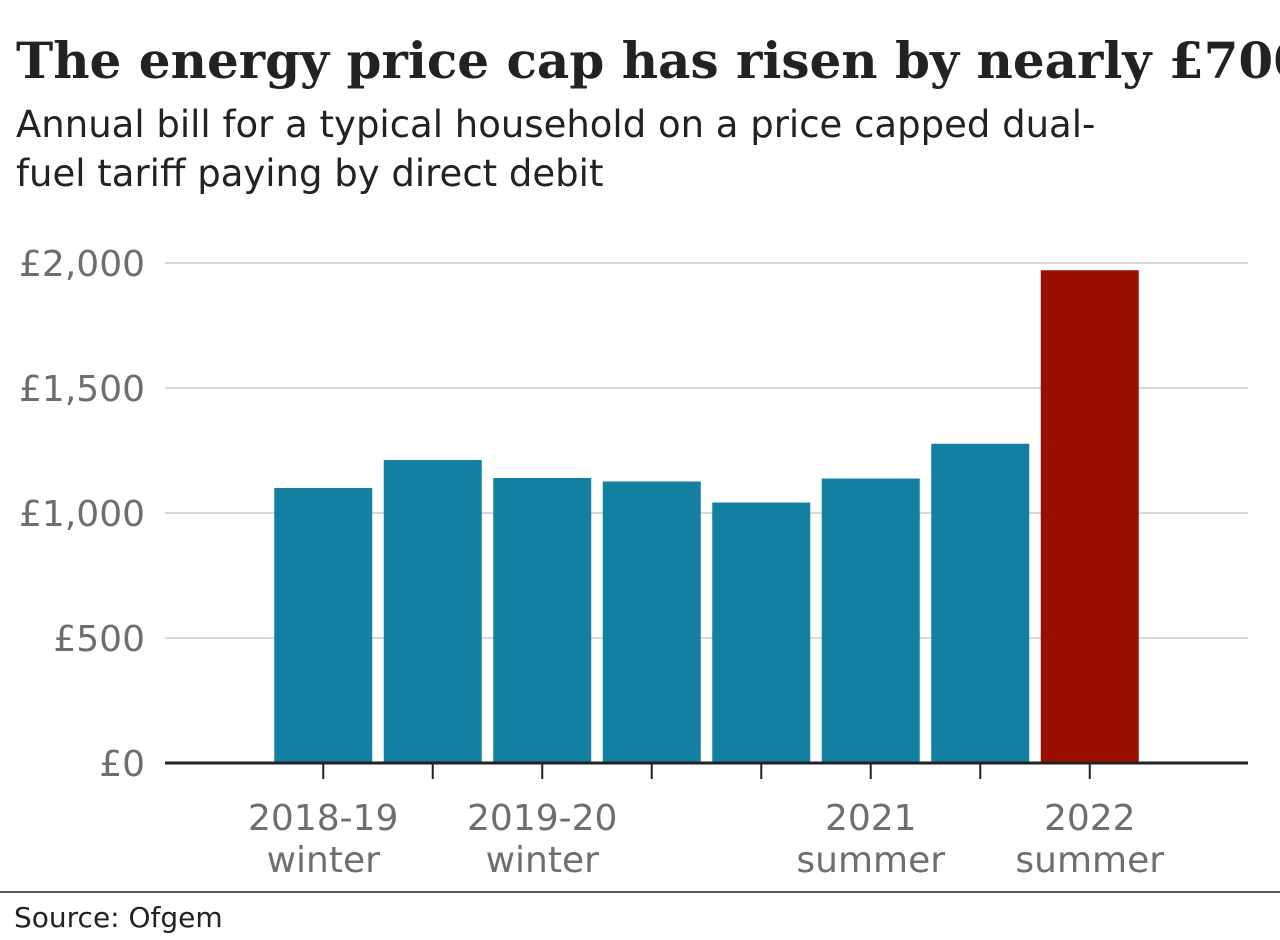 The width and height of the screenshot is (1280, 940). I want to click on y-tick-label: £2,000, so click(82, 264).